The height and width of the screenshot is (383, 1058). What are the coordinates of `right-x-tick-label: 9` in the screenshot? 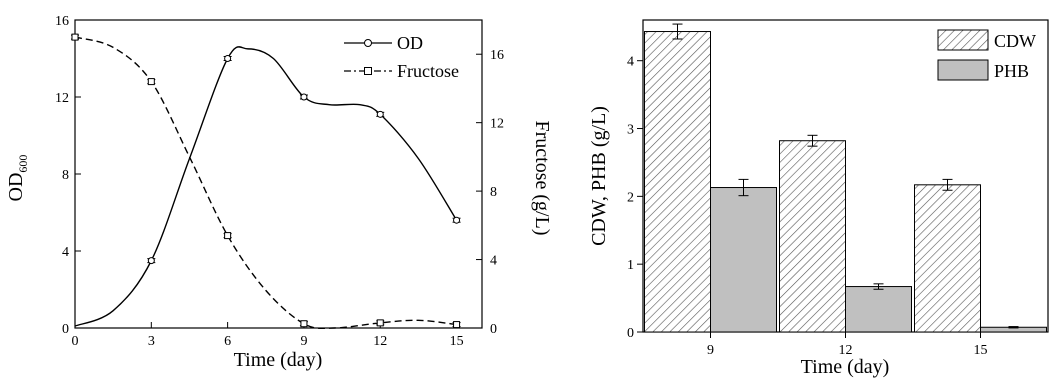 It's located at (710, 350).